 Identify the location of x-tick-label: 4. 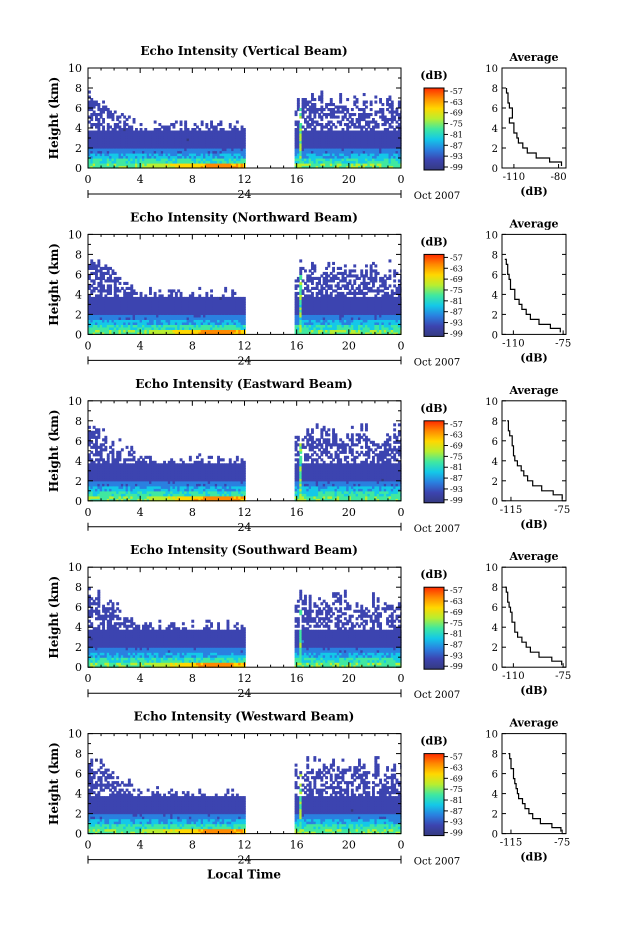
(140, 345).